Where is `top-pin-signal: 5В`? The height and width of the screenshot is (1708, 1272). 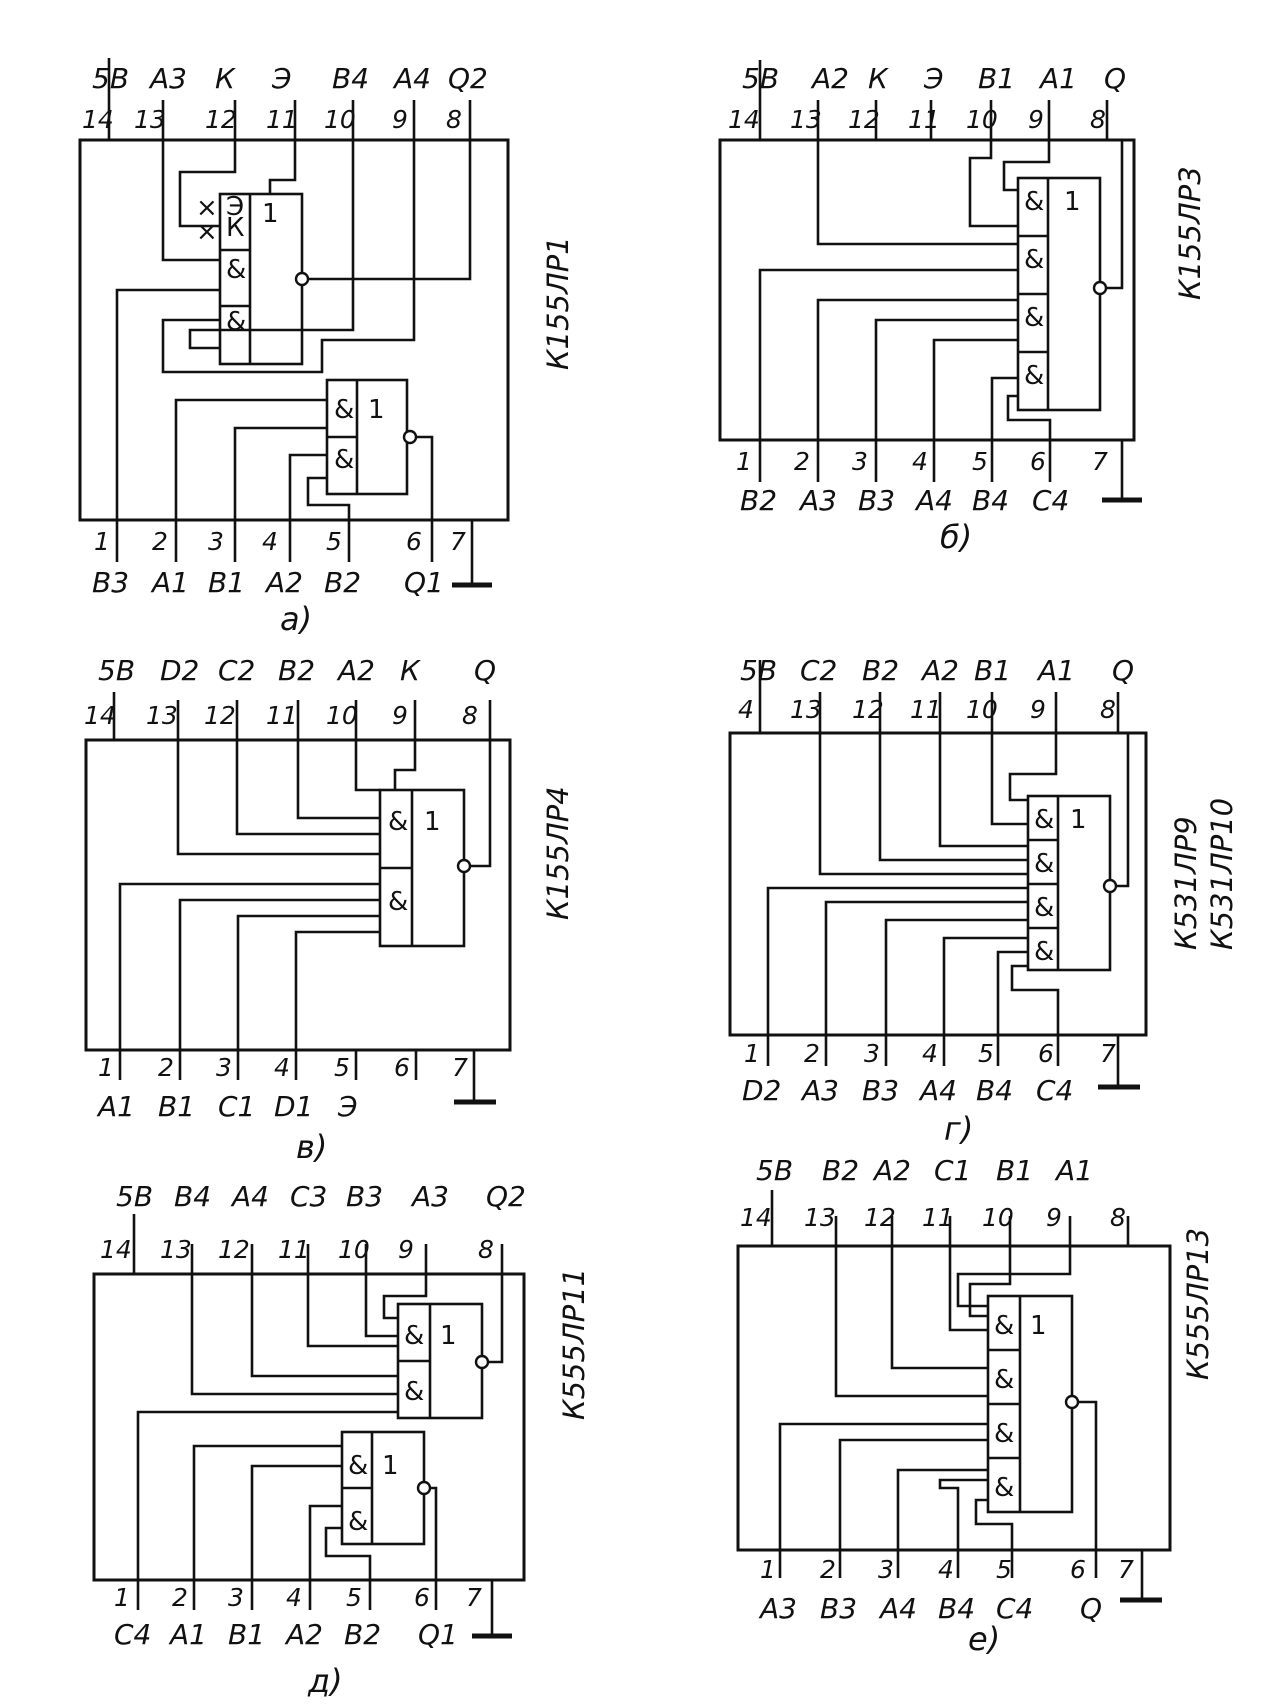 top-pin-signal: 5В is located at coordinates (758, 670).